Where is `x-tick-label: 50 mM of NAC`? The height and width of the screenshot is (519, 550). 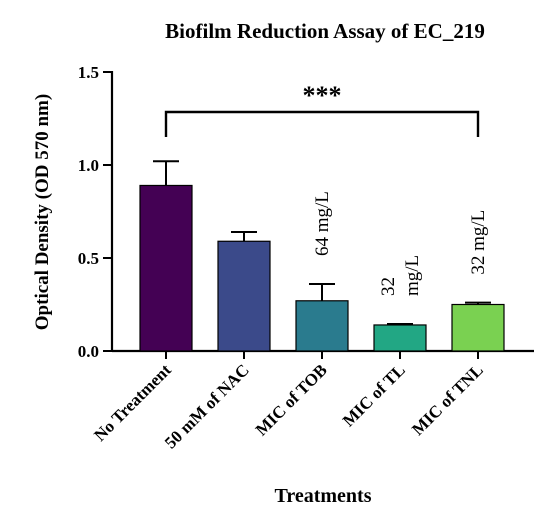
x-tick-label: 50 mM of NAC is located at coordinates (207, 406).